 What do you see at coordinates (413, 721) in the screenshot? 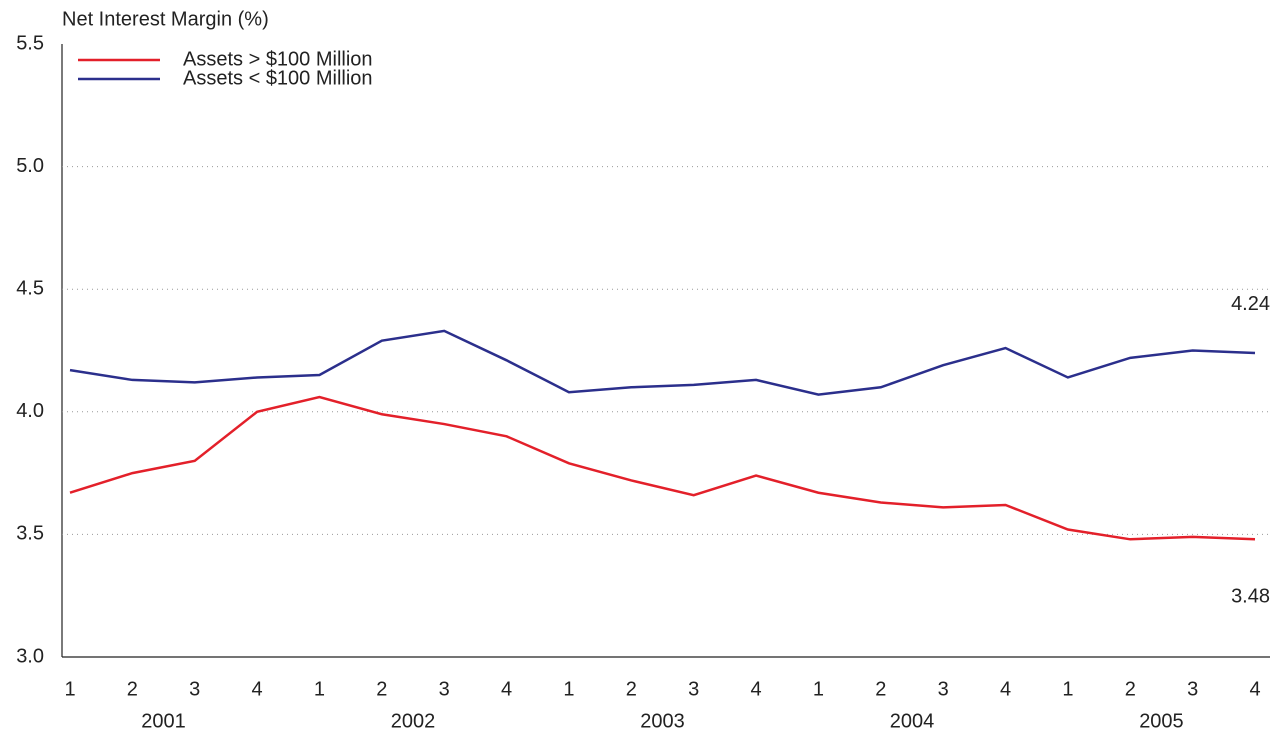
I see `x-group-label: 2002` at bounding box center [413, 721].